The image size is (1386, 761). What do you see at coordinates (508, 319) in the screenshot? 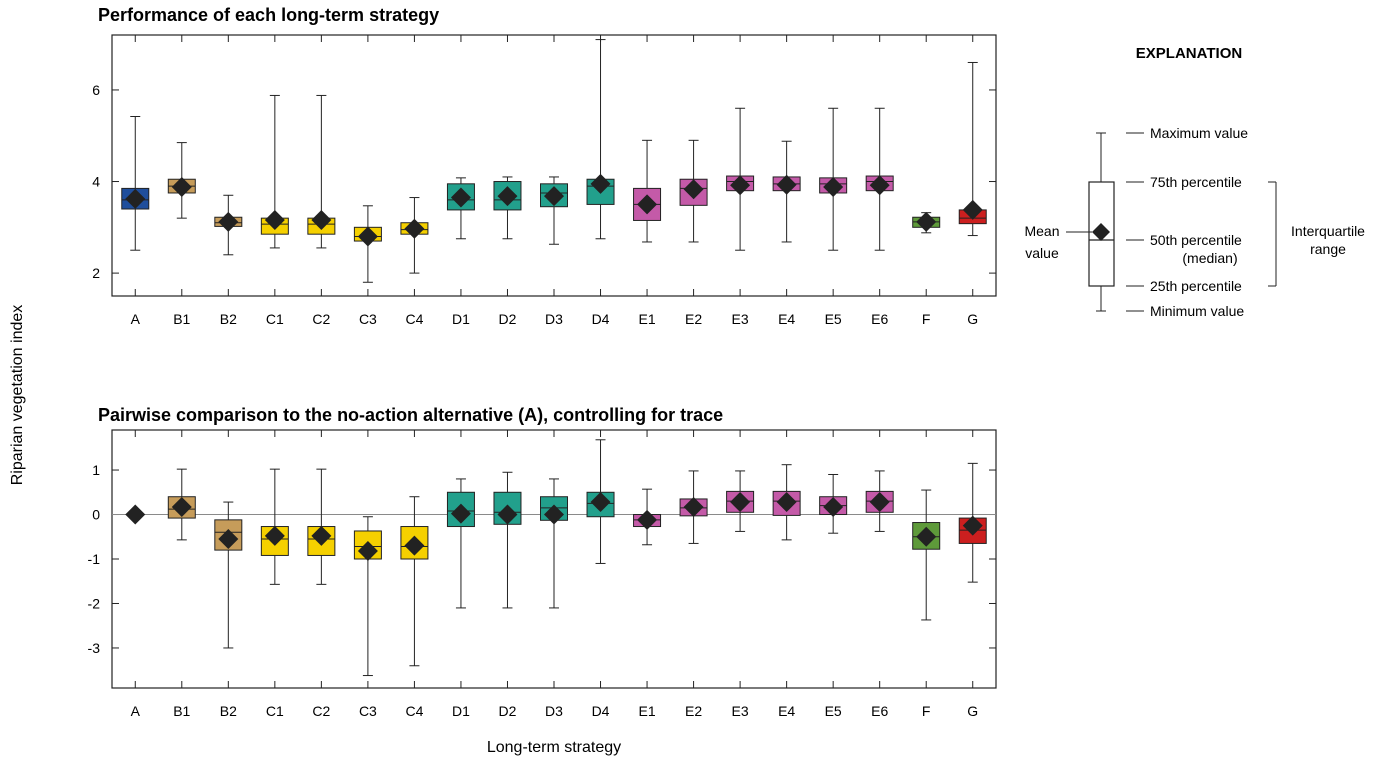
I see `top-xtick-label: D2` at bounding box center [508, 319].